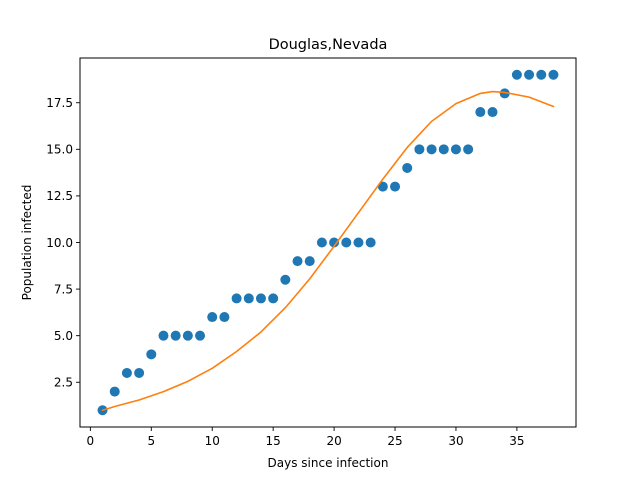  I want to click on x-axis: 0 5 10 15 20 25 30 35, so click(306, 437).